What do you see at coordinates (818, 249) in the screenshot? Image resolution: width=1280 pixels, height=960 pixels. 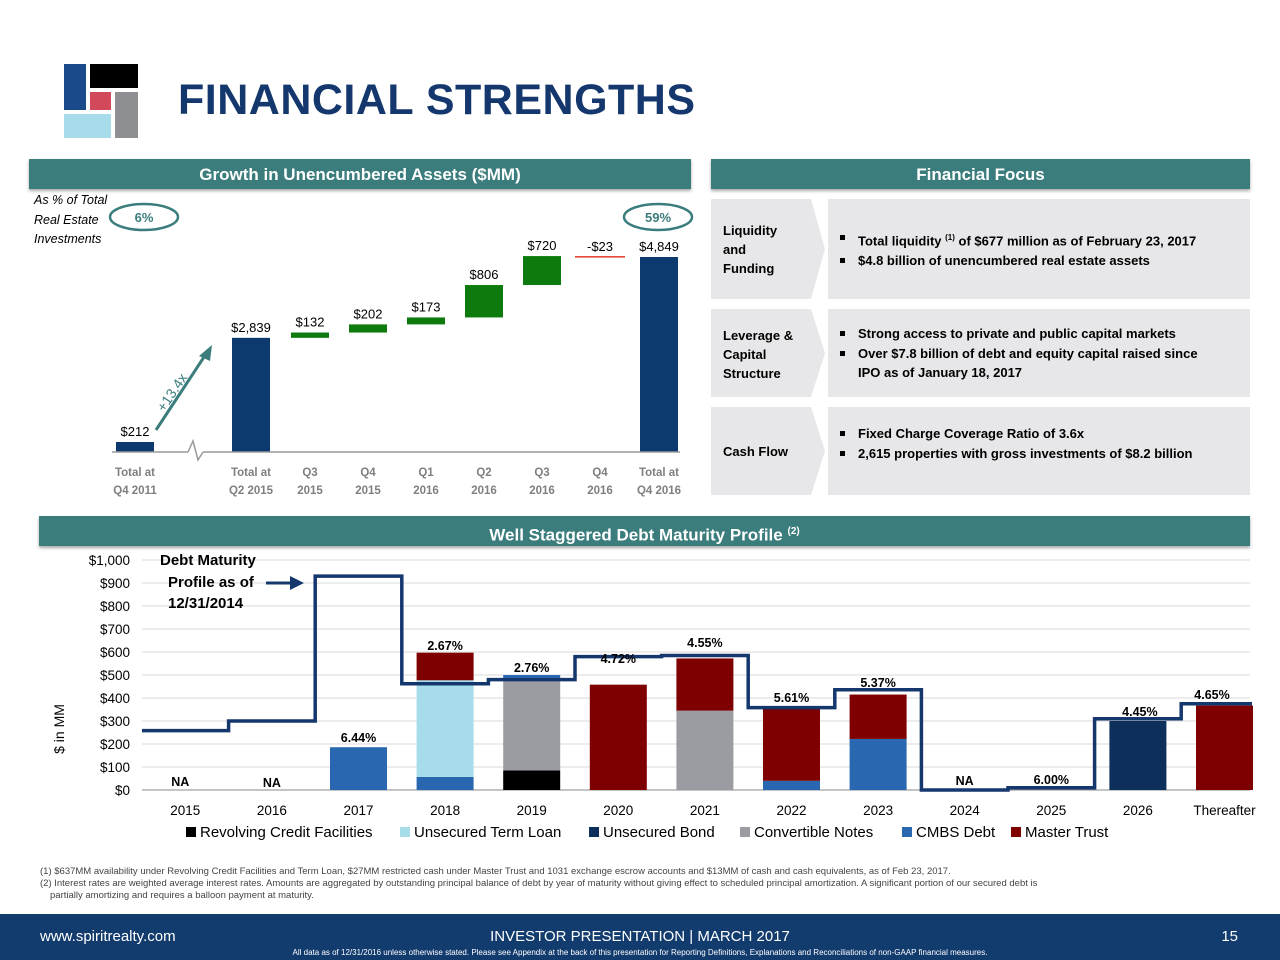 I see `focus-arrow-liquidity` at bounding box center [818, 249].